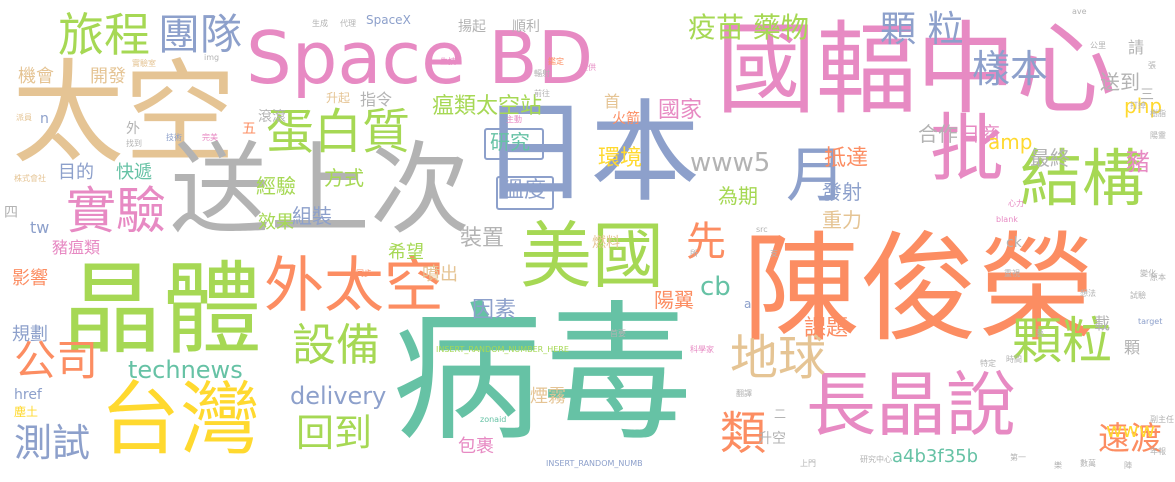 The height and width of the screenshot is (482, 1175). What do you see at coordinates (542, 74) in the screenshot?
I see `word: 輻射` at bounding box center [542, 74].